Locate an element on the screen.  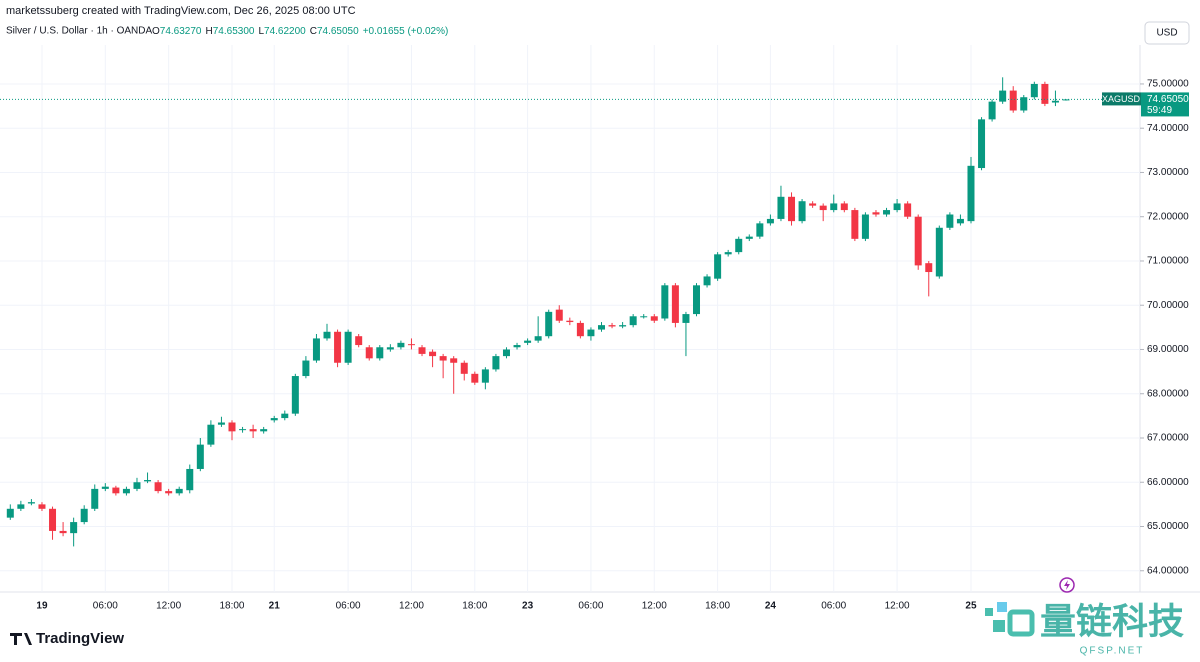
ohlc-value: 74.63270 is located at coordinates (181, 31).